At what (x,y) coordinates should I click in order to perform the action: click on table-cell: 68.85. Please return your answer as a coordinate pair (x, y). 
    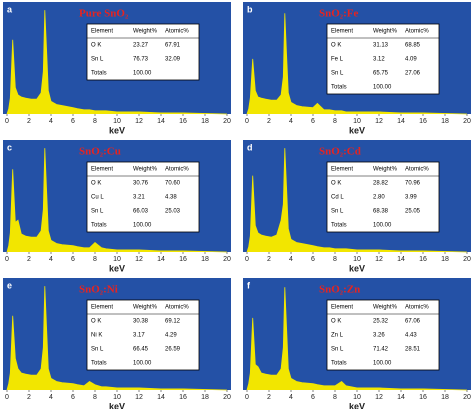
    Looking at the image, I should click on (413, 46).